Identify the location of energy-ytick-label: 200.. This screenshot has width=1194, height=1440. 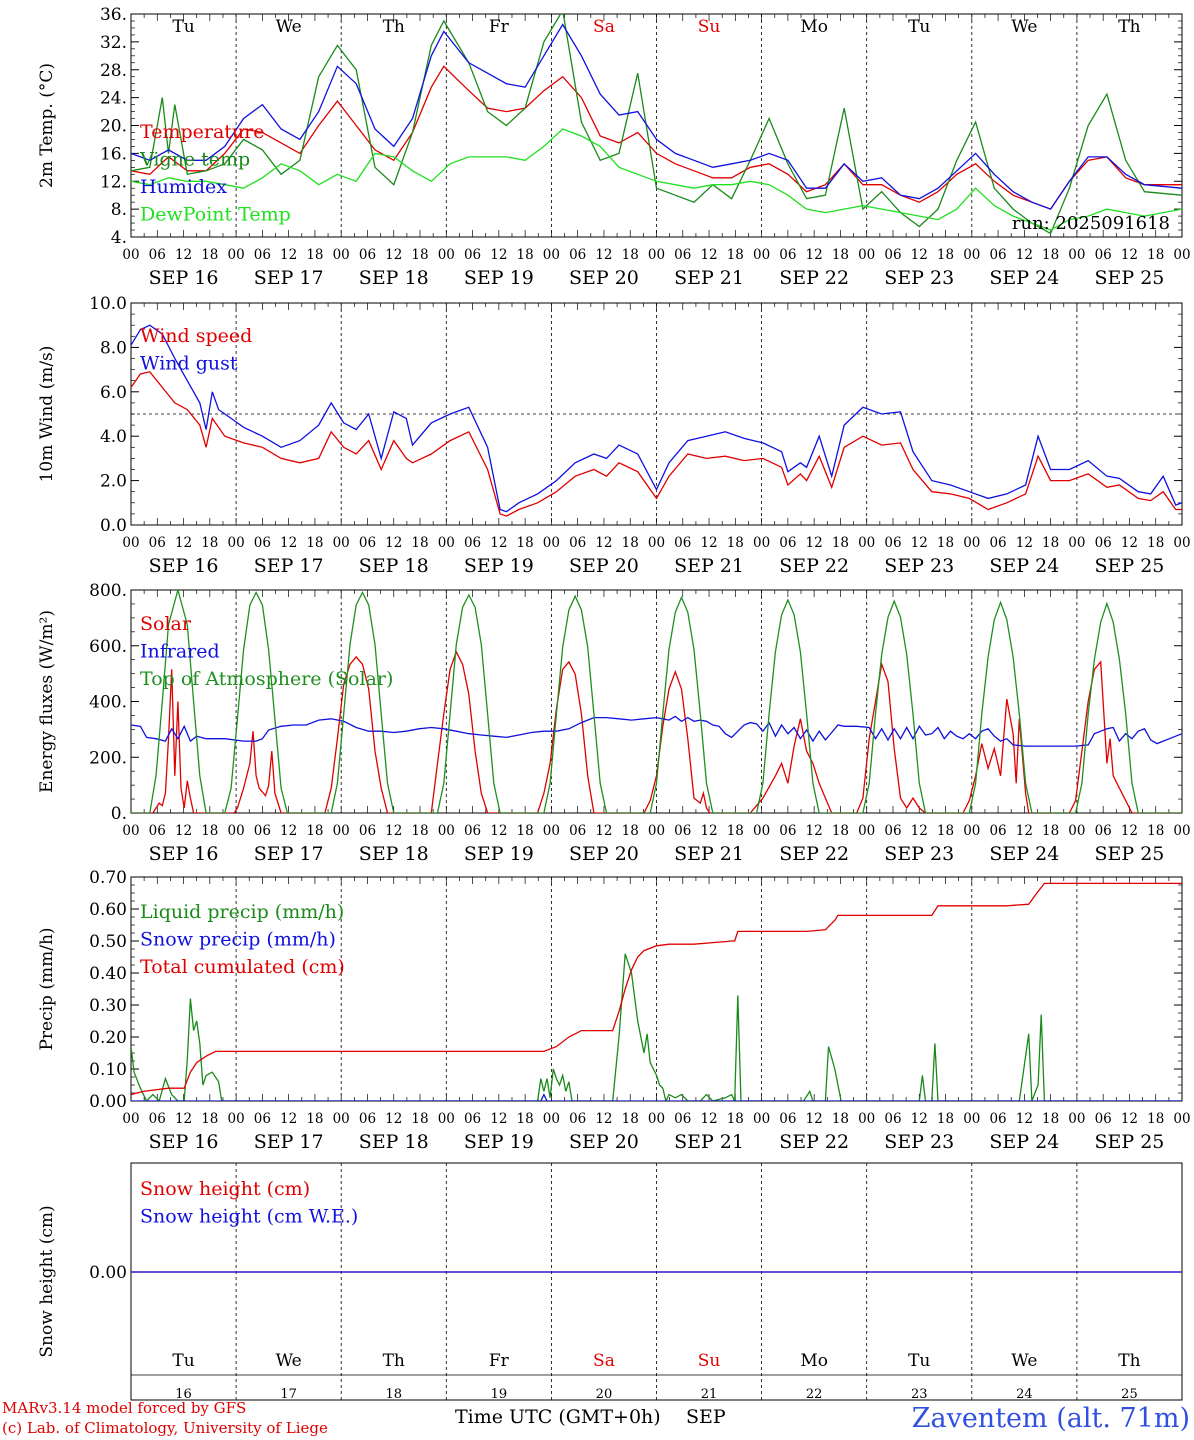
(108, 758).